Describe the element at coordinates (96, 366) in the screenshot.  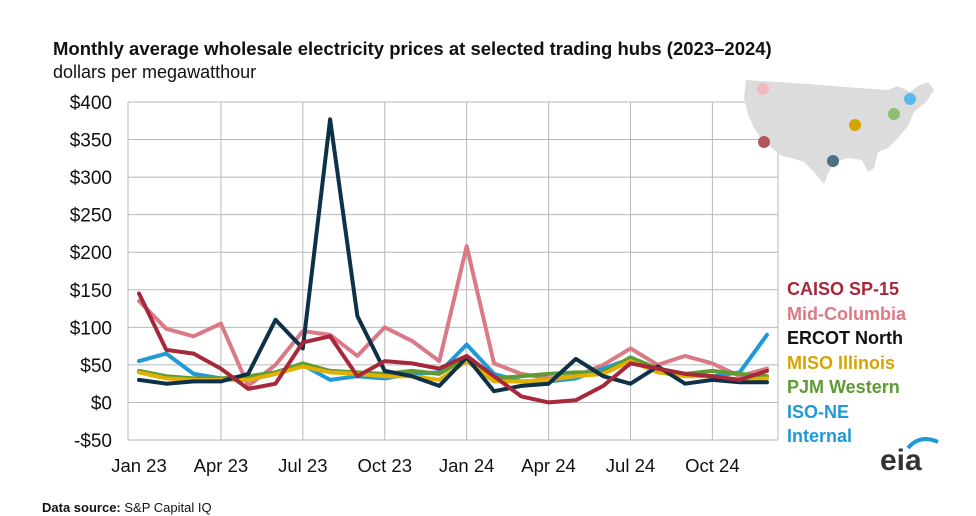
I see `y-tick-label: $50` at that location.